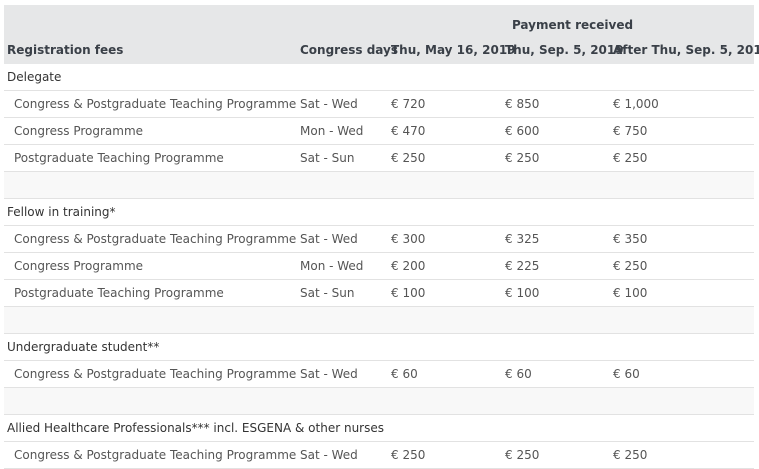 This screenshot has width=759, height=469. Describe the element at coordinates (445, 266) in the screenshot. I see `price-early: € 200` at that location.